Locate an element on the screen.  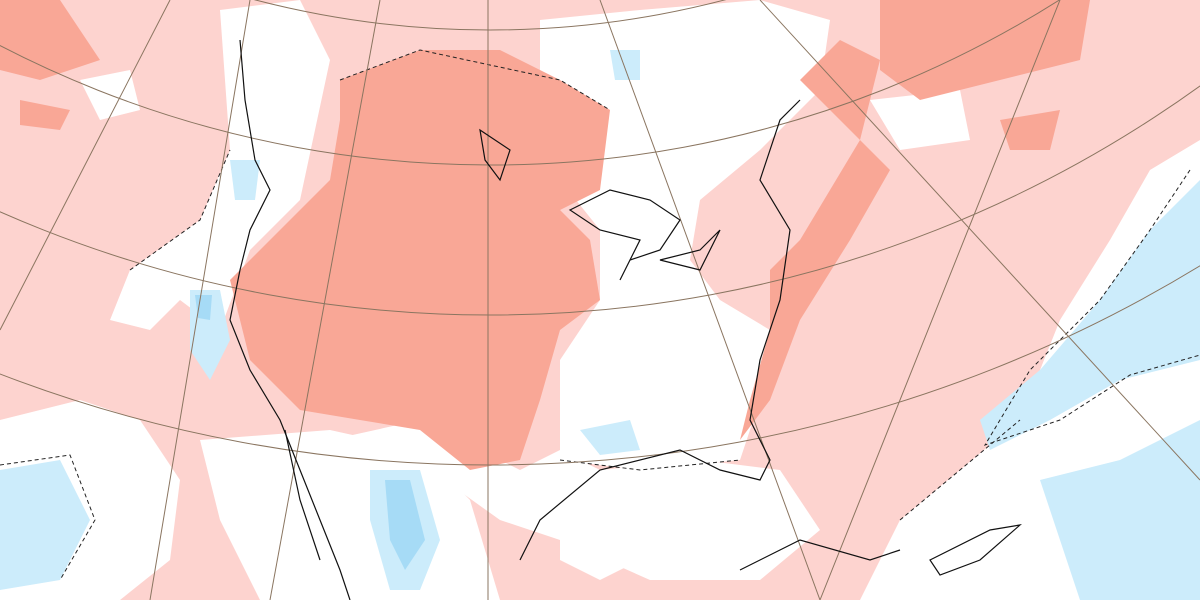
cool-core-regions is located at coordinates (310, 432).